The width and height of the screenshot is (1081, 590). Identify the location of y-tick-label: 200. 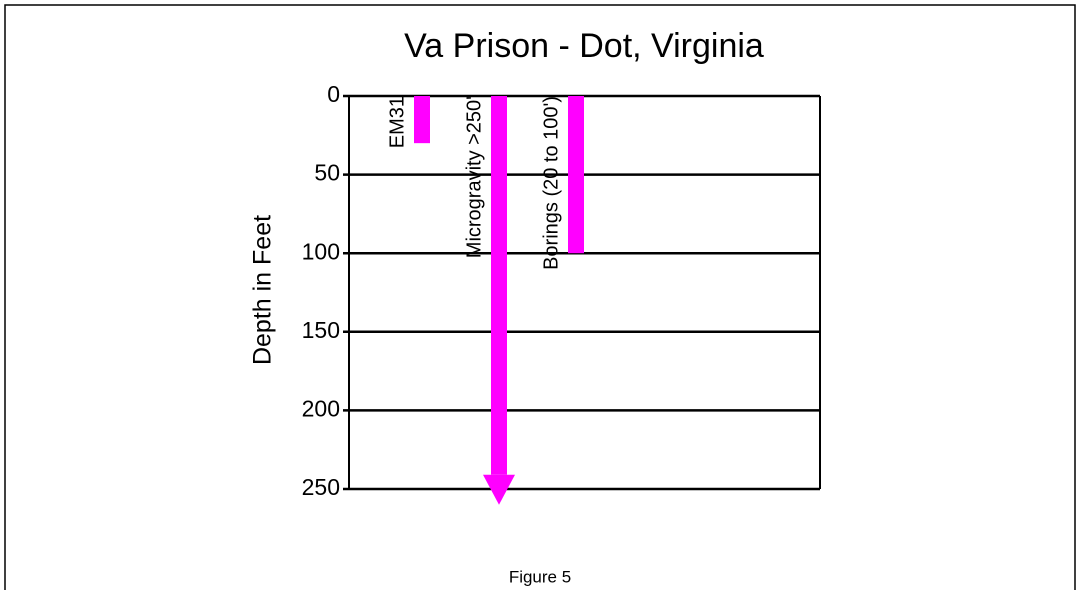
(321, 408).